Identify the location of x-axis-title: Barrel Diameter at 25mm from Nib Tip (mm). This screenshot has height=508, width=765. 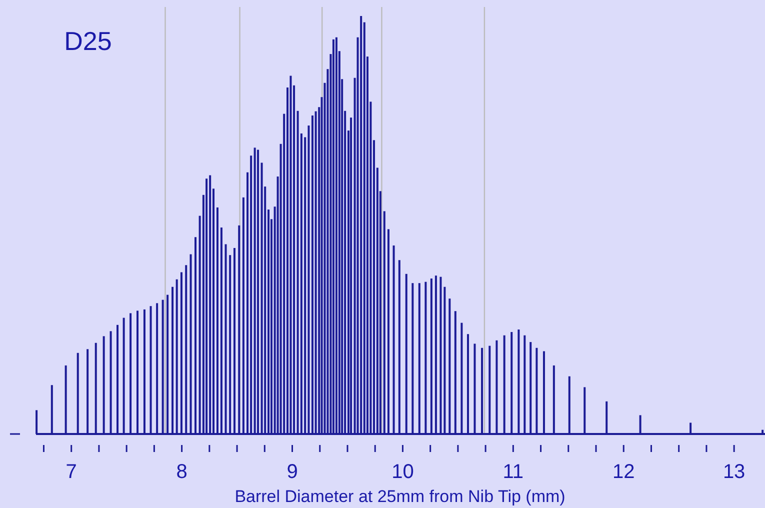
(400, 496).